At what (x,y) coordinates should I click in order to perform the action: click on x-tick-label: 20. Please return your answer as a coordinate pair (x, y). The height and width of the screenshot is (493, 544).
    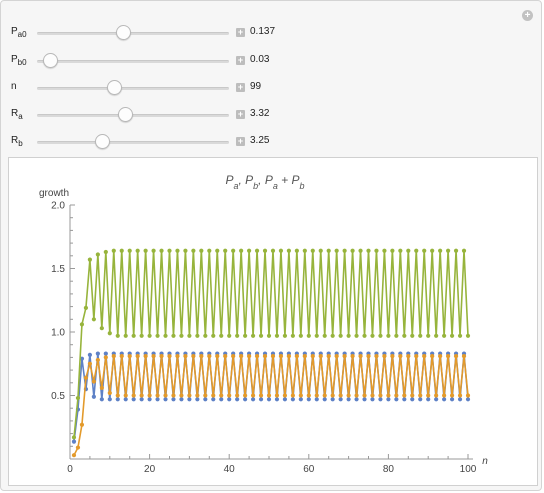
    Looking at the image, I should click on (150, 469).